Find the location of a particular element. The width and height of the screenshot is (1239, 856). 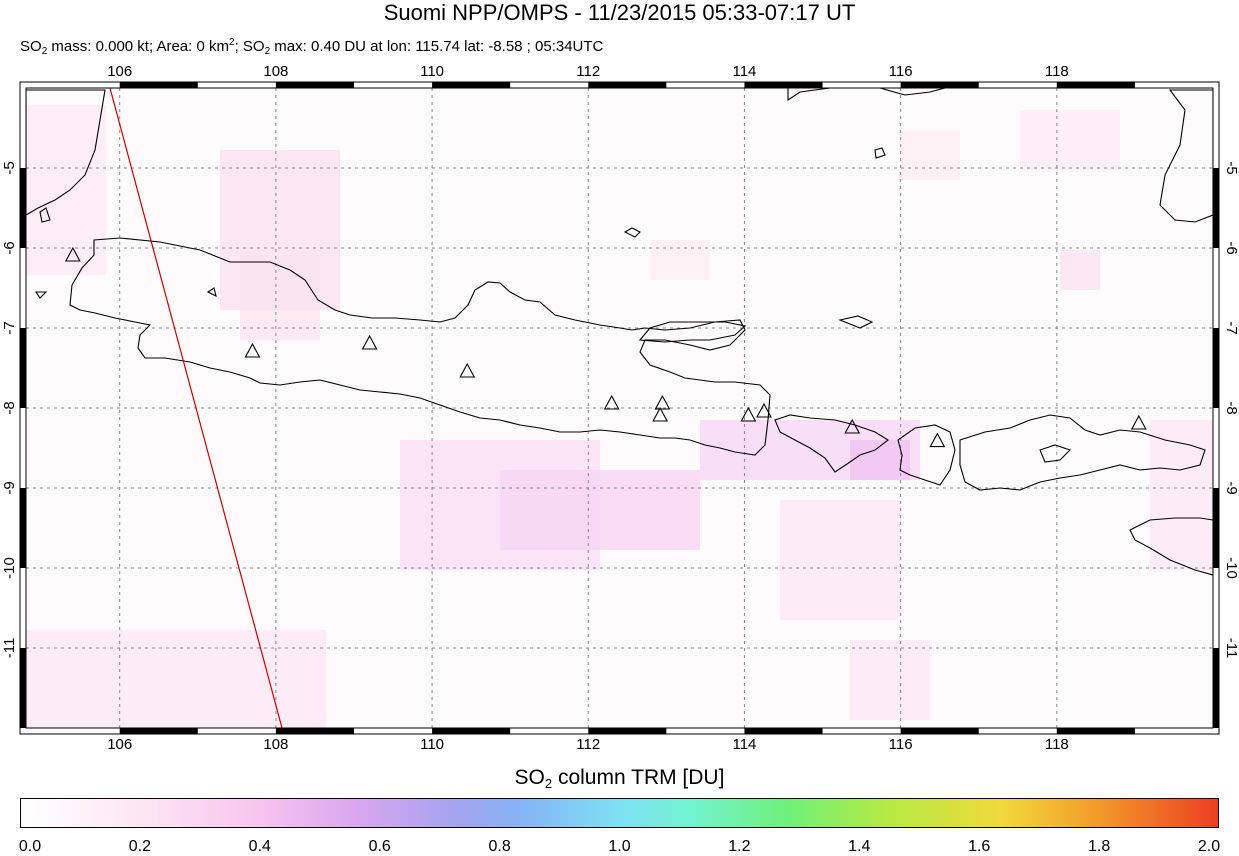

colorbar-tick-label: 0.0 is located at coordinates (30, 846).